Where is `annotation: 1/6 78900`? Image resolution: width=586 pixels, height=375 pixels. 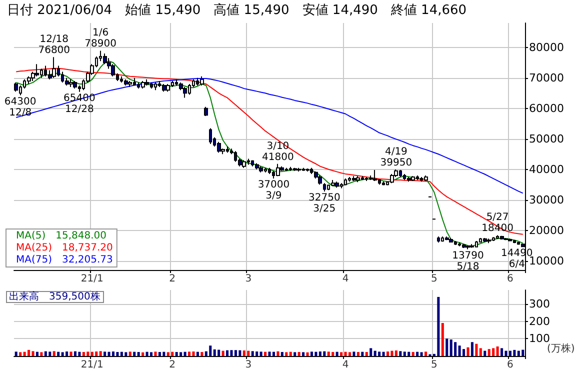
annotation: 1/6 78900 is located at coordinates (100, 39).